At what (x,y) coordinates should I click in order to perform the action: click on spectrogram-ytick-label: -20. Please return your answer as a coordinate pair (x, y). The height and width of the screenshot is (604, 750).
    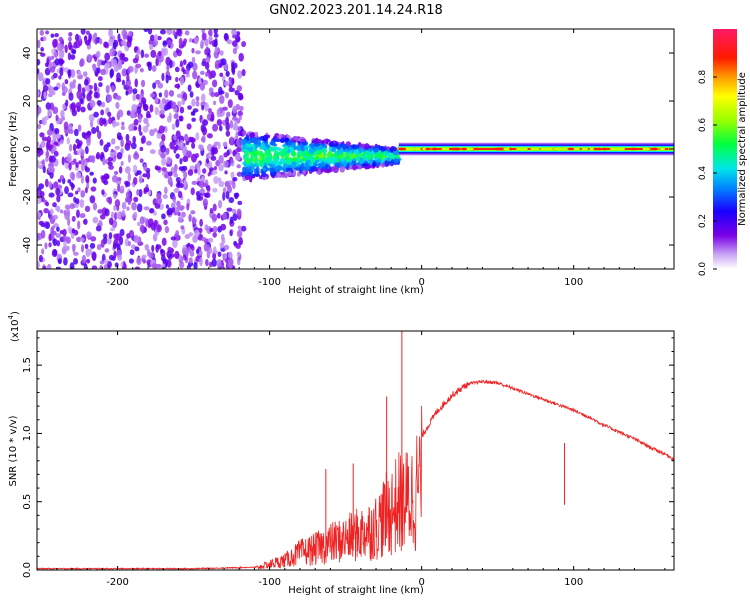
    Looking at the image, I should click on (27, 197).